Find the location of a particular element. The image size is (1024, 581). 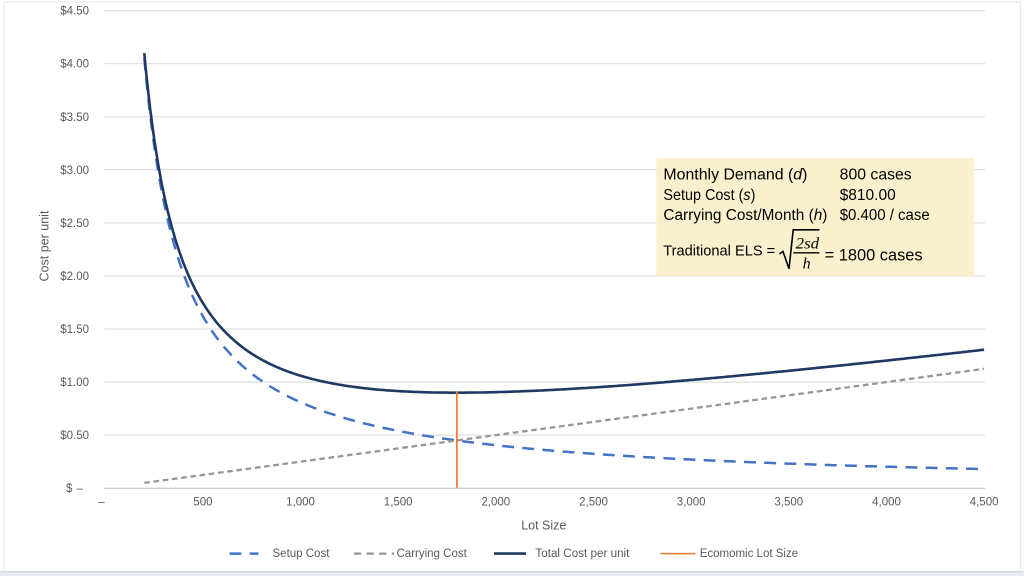

svg-text: 4,500 is located at coordinates (984, 502).